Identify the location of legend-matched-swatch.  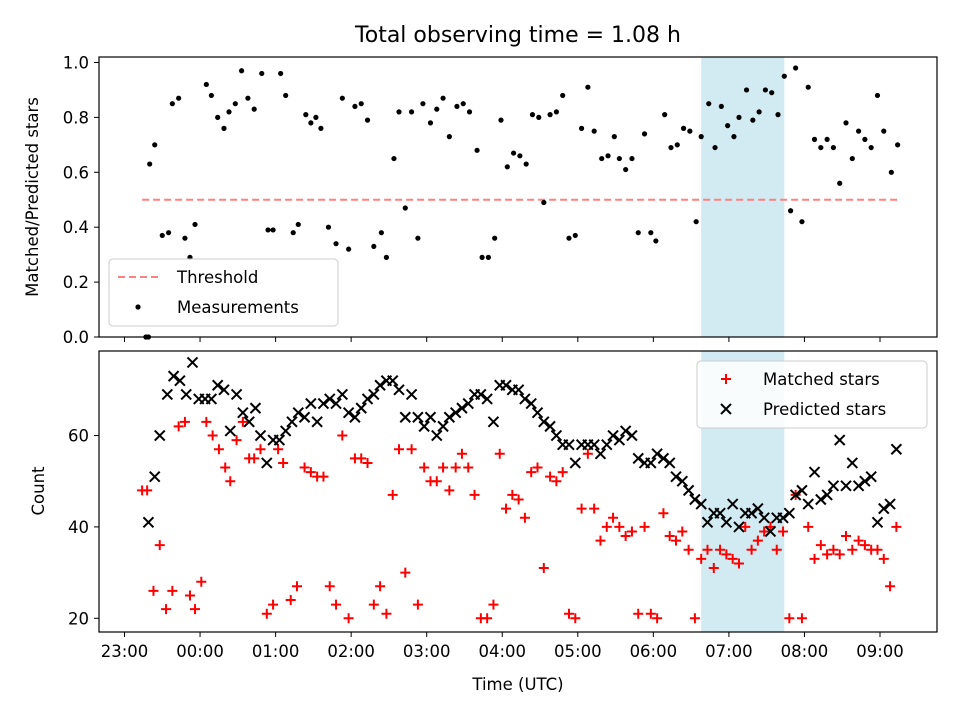
(726, 379).